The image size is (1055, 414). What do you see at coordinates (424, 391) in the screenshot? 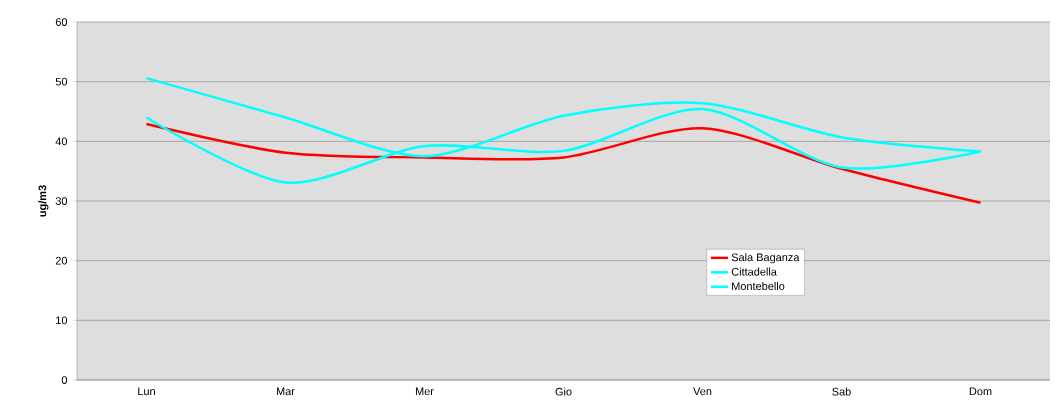
I see `x-tick-label: Mer` at bounding box center [424, 391].